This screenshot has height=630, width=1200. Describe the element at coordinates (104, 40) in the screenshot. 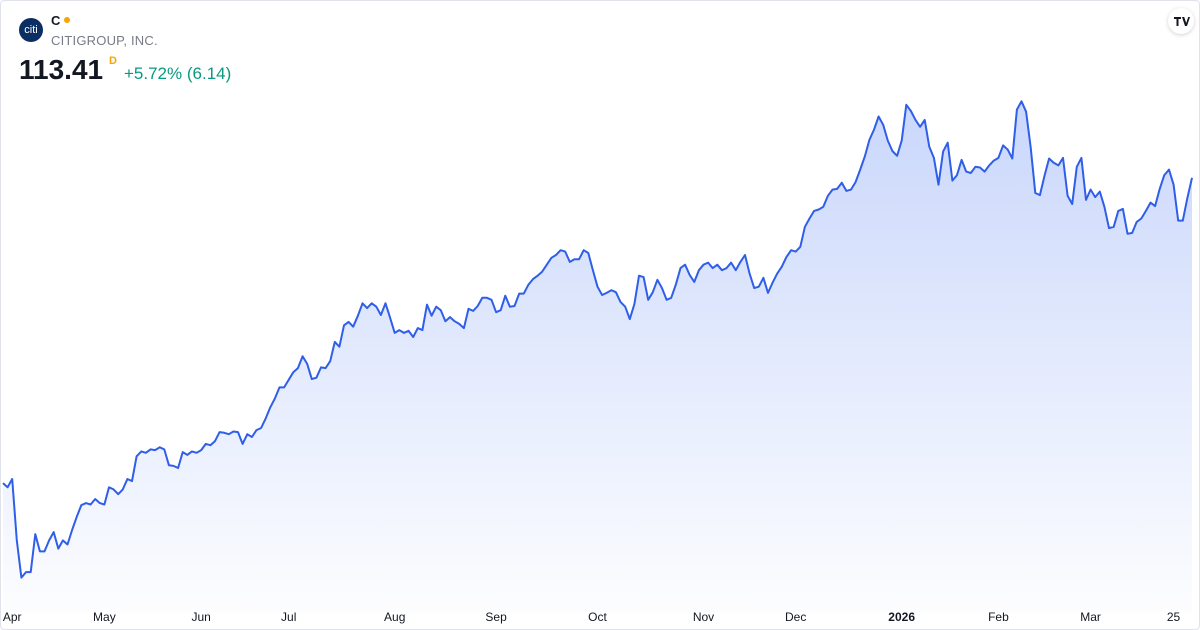

I see `company-name: CITIGROUP, INC.` at that location.